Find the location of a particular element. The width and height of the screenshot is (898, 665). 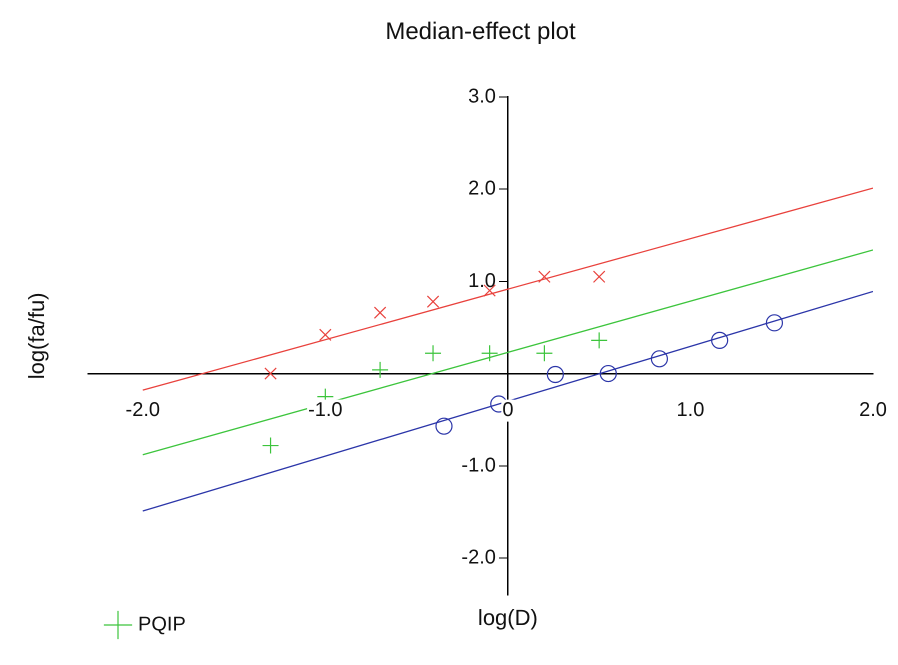

chart-title: Median-effect plot is located at coordinates (480, 32).